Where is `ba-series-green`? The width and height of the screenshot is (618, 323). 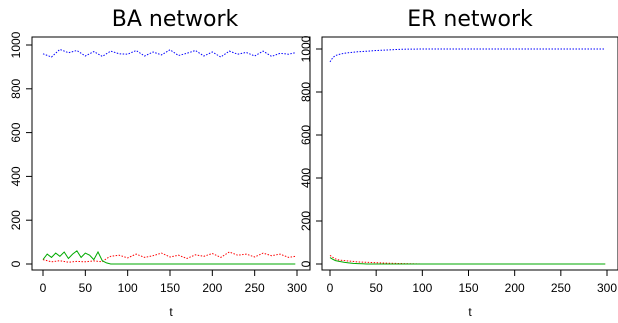 ba-series-green is located at coordinates (169, 257).